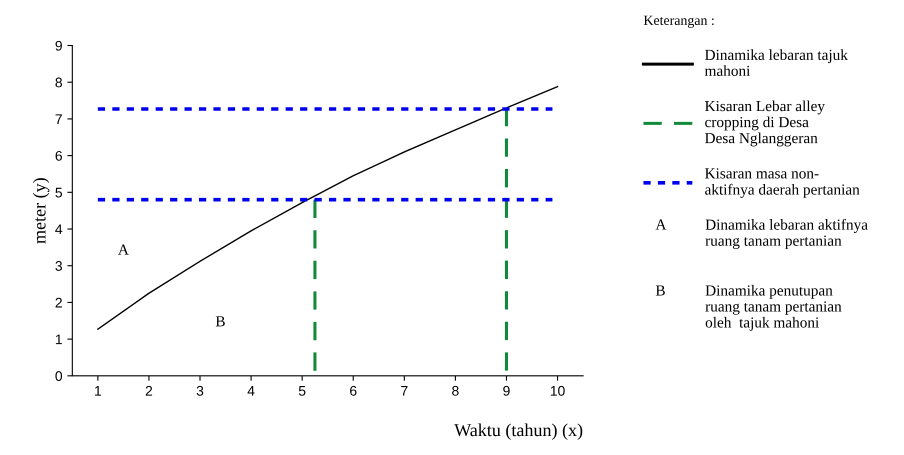 This screenshot has width=904, height=455. Describe the element at coordinates (786, 233) in the screenshot. I see `text: Dinamika lebaran aktifnya ruang tanam pertanian` at that location.